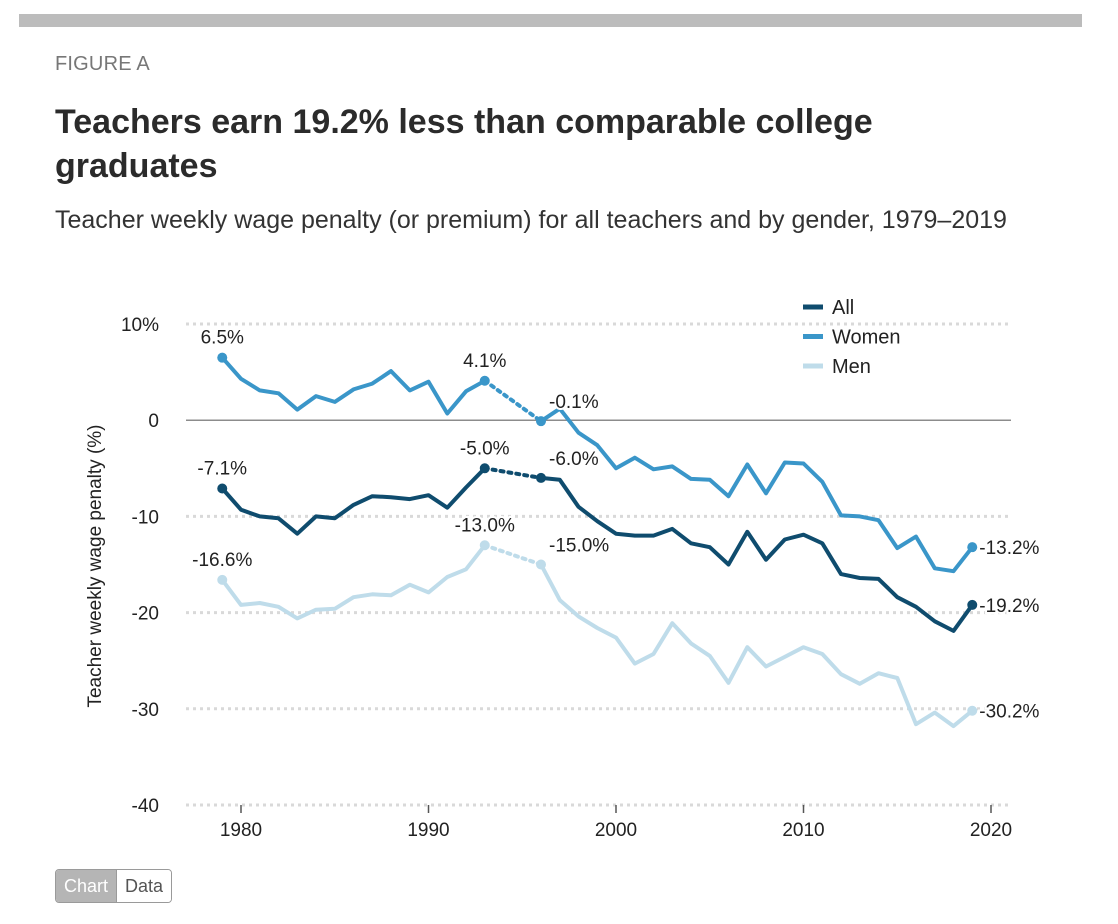 The height and width of the screenshot is (924, 1118). I want to click on data-label-women: -0.1%, so click(574, 402).